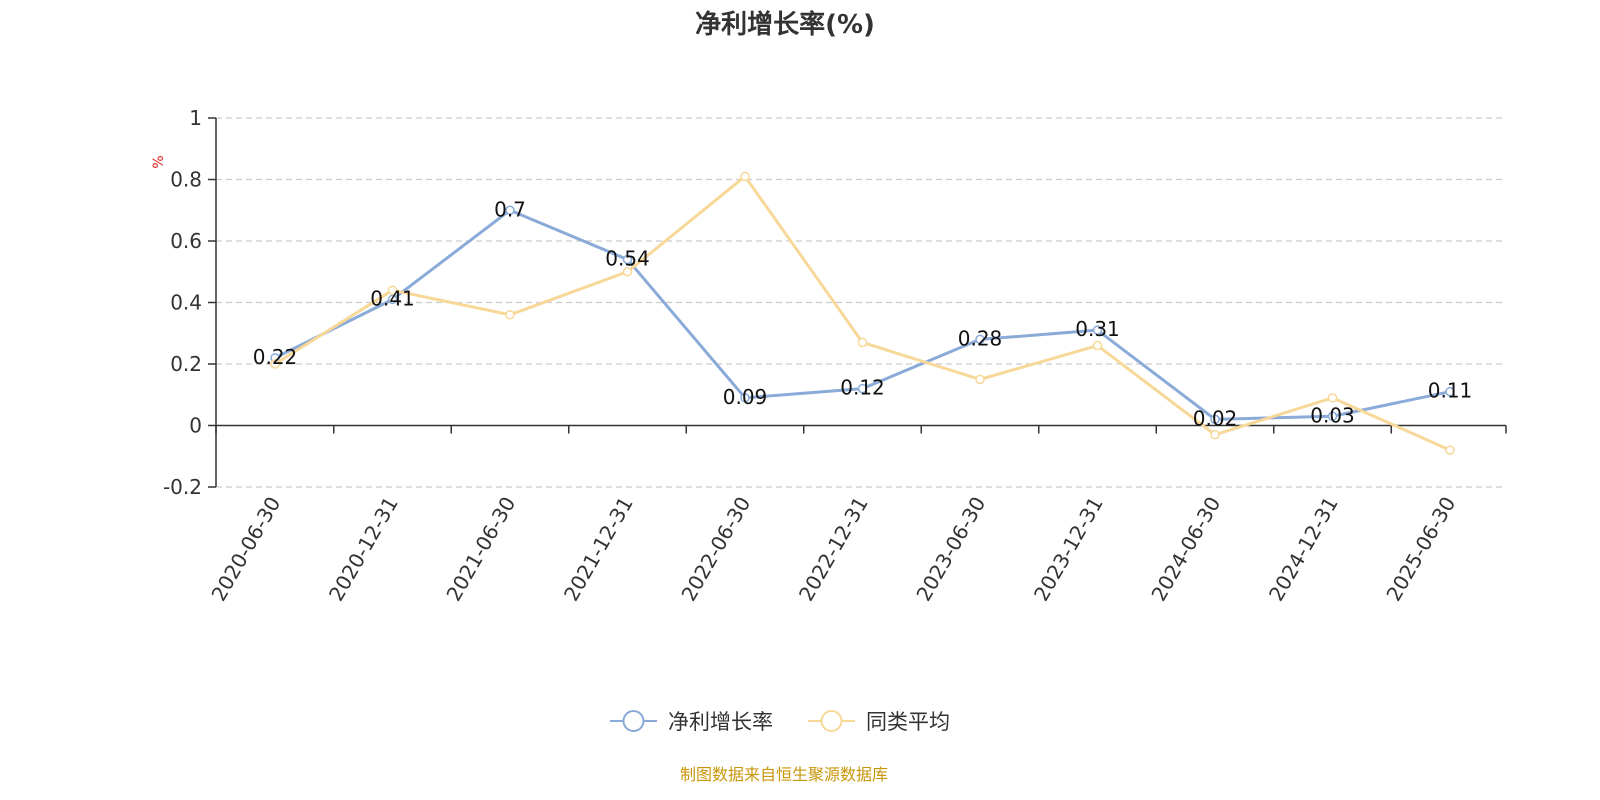 This screenshot has width=1600, height=800. I want to click on data-label: 0.02, so click(1215, 418).